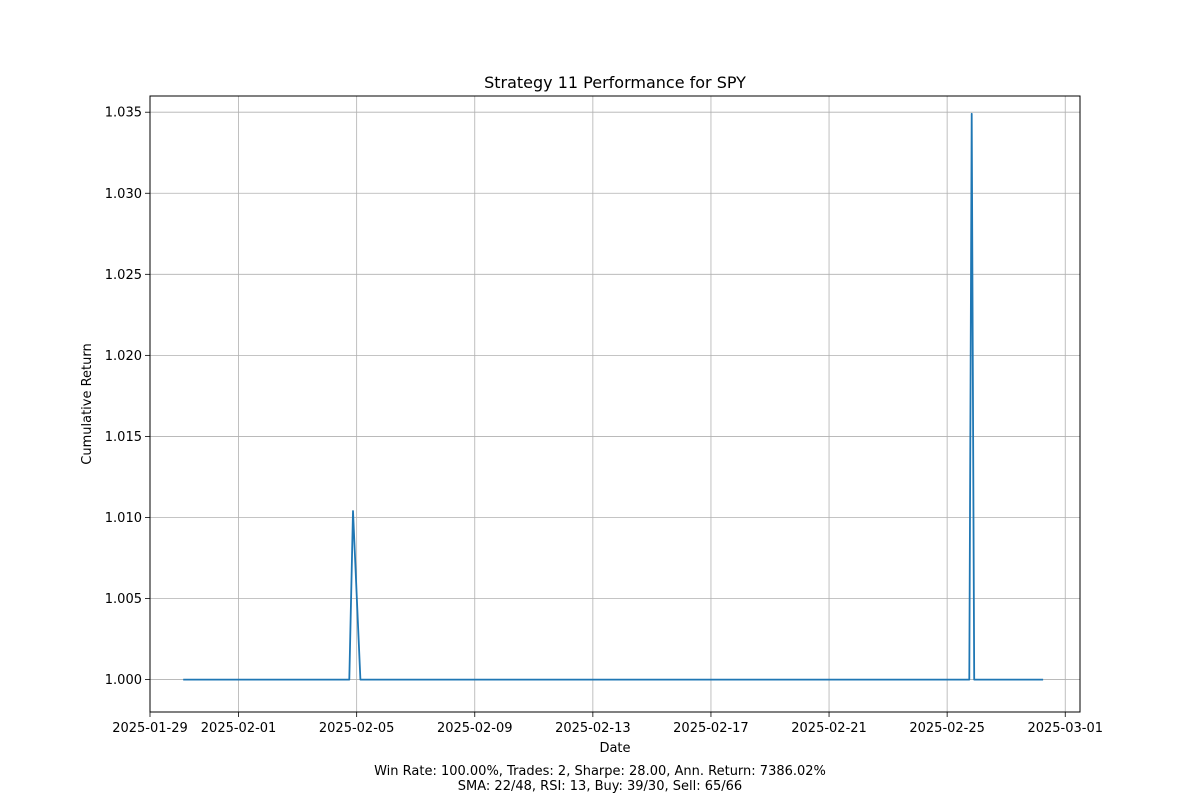 This screenshot has width=1200, height=800. I want to click on x-axis-label: Date, so click(614, 748).